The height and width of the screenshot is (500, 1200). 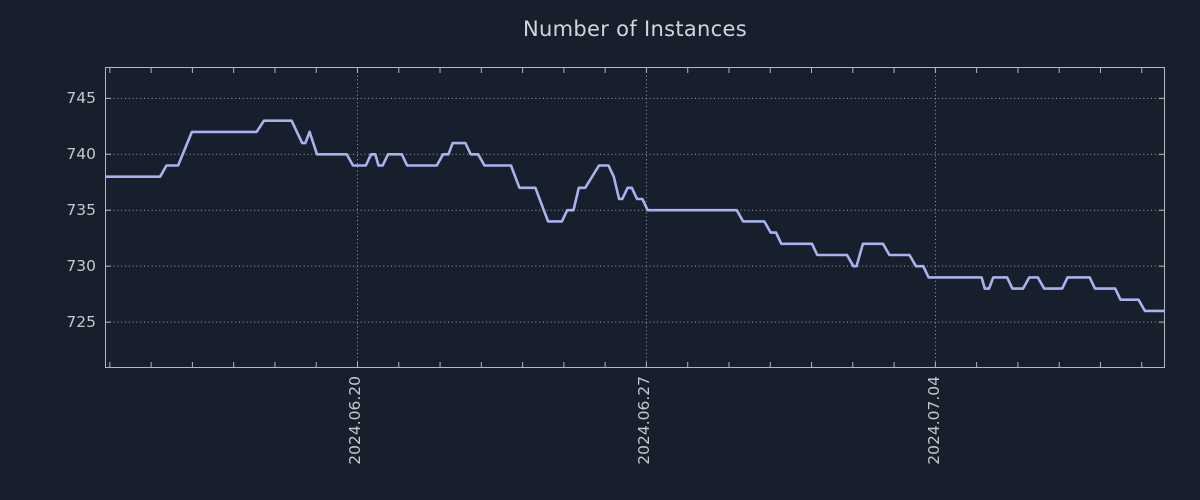 I want to click on x-tick-label: 2024.06.20, so click(x=355, y=420).